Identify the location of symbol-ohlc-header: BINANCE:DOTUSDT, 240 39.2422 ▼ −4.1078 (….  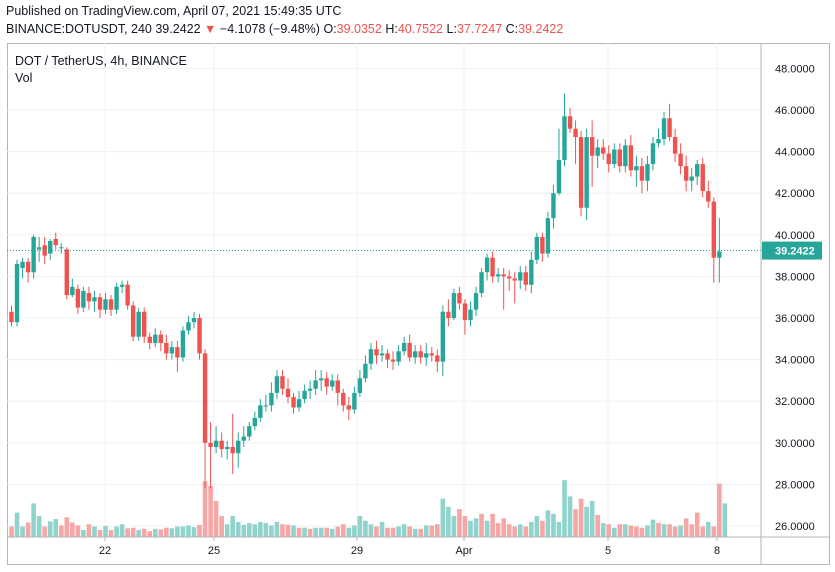
(284, 29).